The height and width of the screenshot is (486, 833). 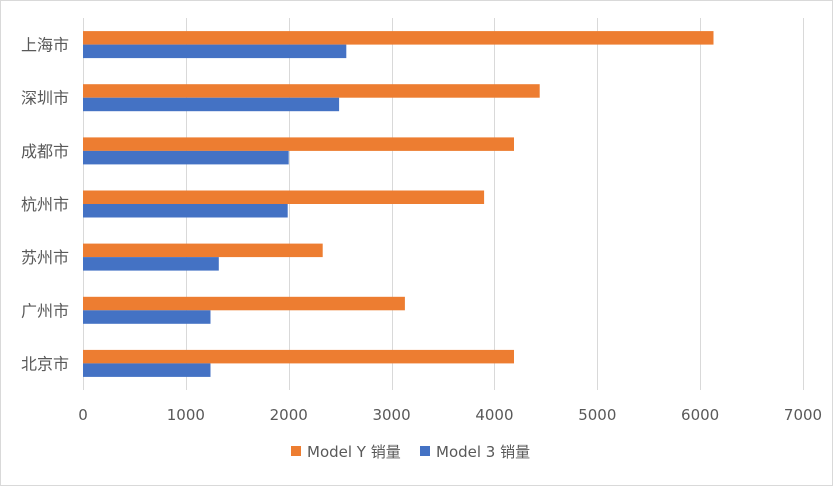 I want to click on category-label: 杭州市, so click(x=45, y=204).